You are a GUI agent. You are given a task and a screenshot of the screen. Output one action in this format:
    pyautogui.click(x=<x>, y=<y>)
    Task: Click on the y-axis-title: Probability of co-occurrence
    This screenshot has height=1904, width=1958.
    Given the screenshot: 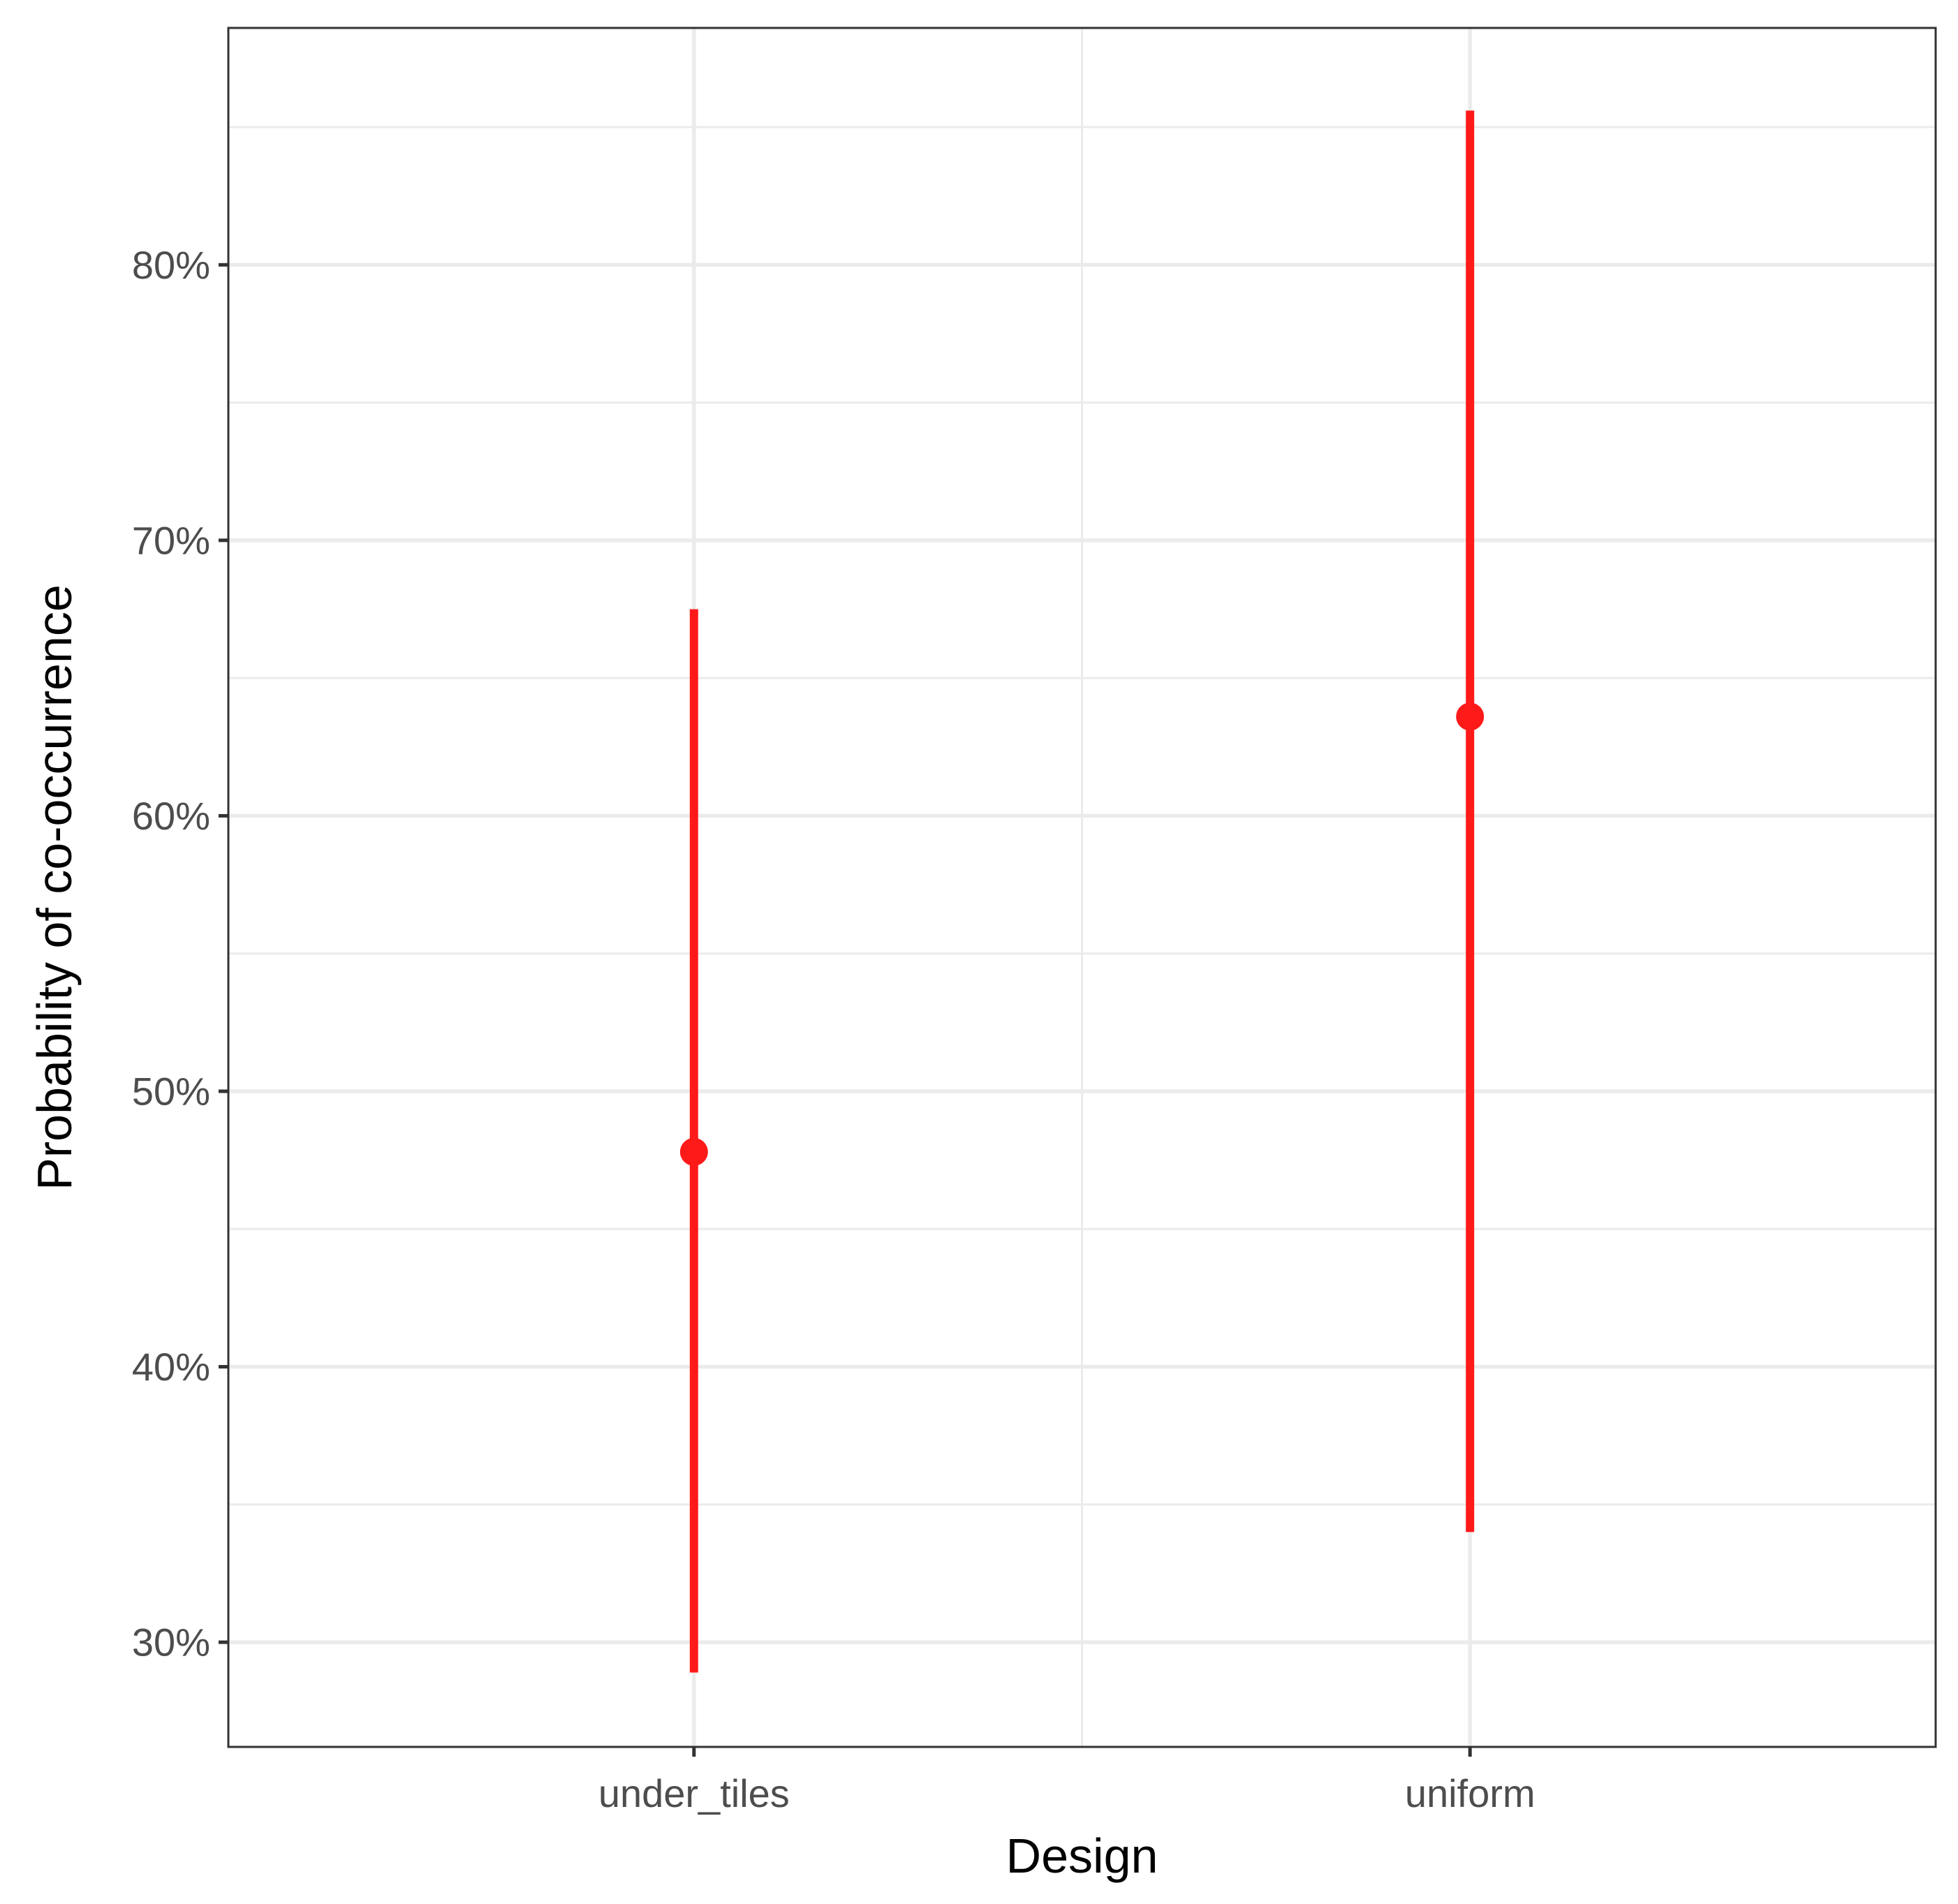 What is the action you would take?
    pyautogui.click(x=54, y=887)
    